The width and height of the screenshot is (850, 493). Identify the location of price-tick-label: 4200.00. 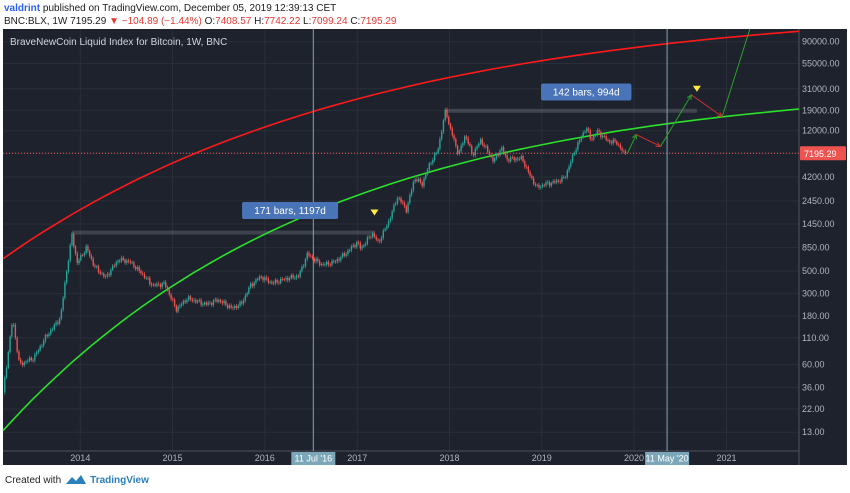
(818, 177).